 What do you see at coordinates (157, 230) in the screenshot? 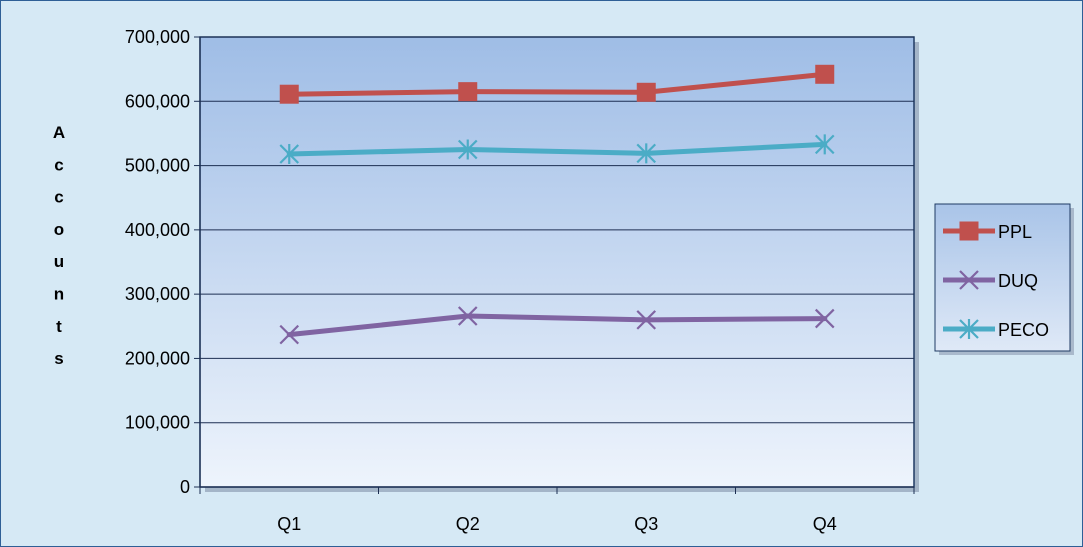
I see `y-tick-label: 400,000` at bounding box center [157, 230].